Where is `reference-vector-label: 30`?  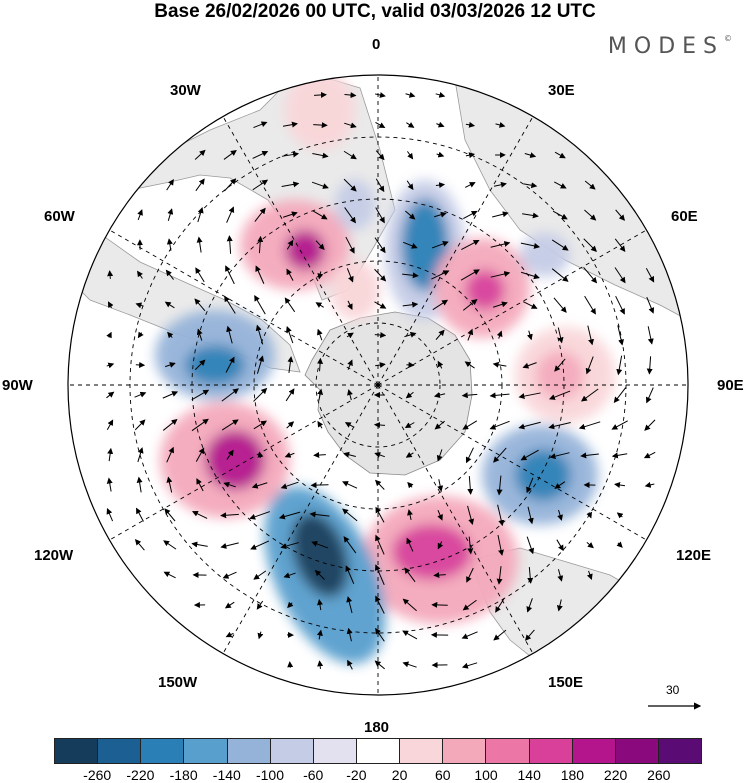 reference-vector-label: 30 is located at coordinates (673, 690).